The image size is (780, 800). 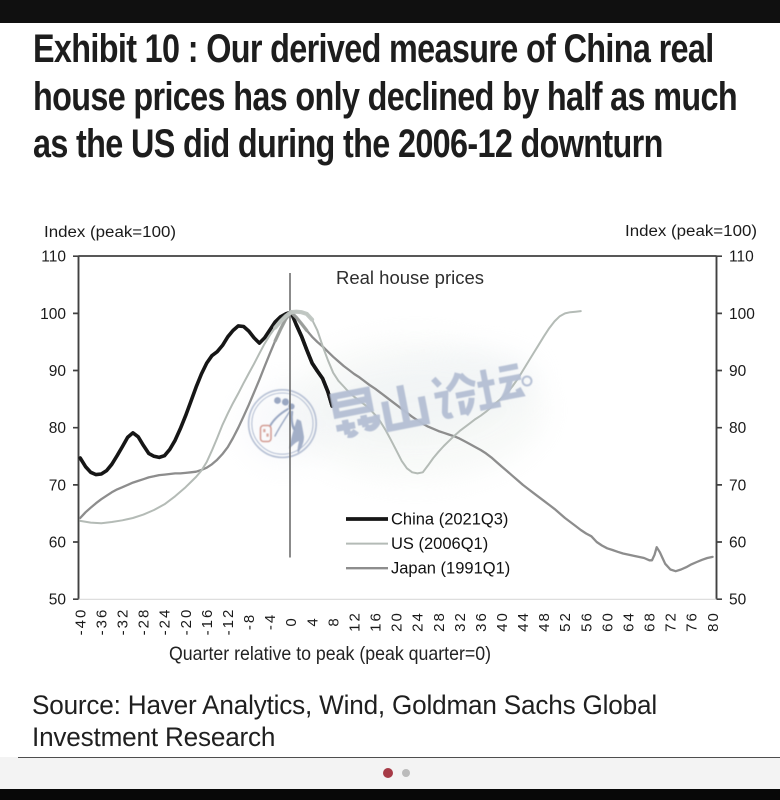 What do you see at coordinates (80, 622) in the screenshot?
I see `svg-text: -40` at bounding box center [80, 622].